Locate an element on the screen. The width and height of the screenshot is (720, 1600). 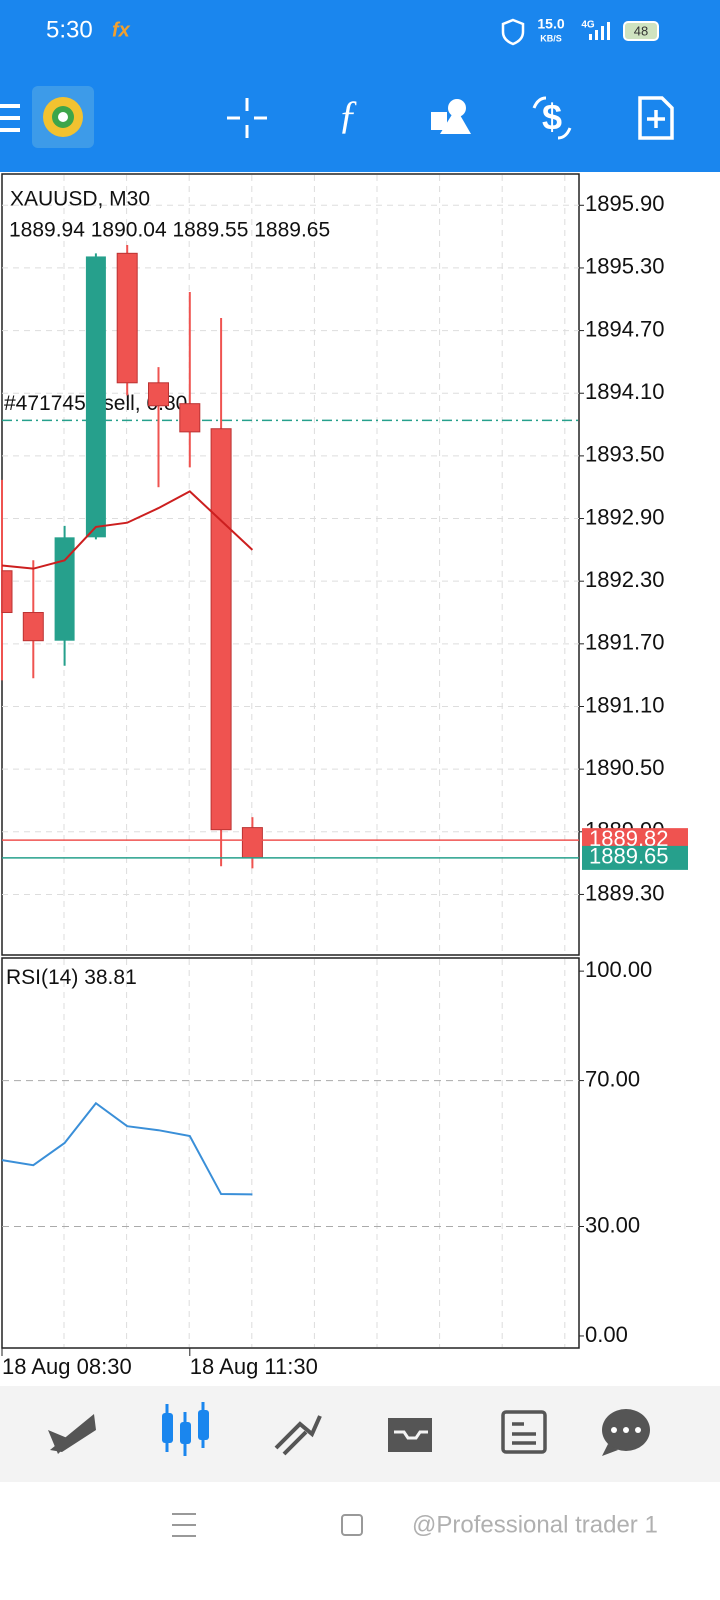
y-tick-label: 1894.10 is located at coordinates (625, 391).